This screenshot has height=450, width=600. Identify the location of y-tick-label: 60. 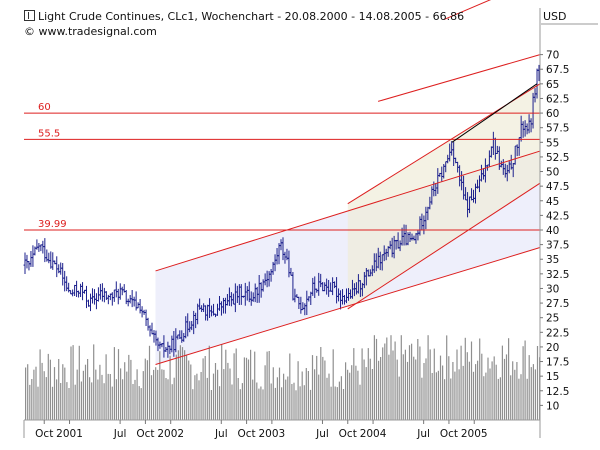
(552, 114).